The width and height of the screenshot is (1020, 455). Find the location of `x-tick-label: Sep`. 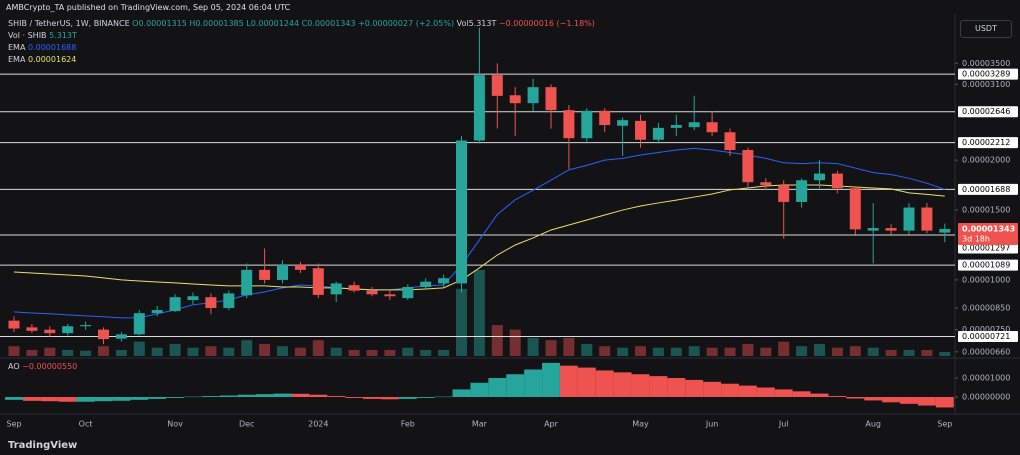

x-tick-label: Sep is located at coordinates (944, 424).